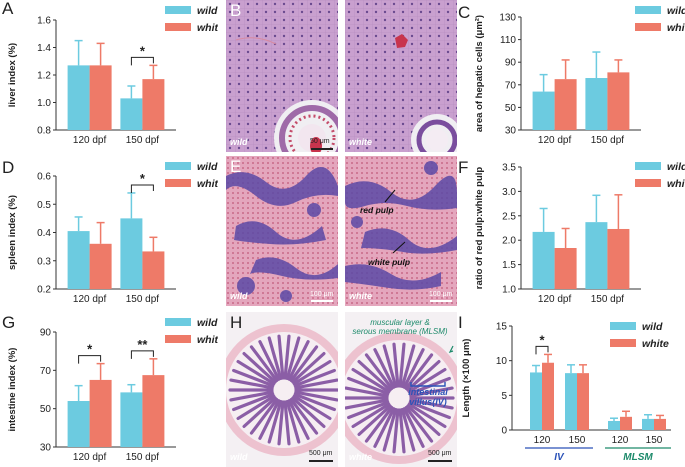 The image size is (685, 467). I want to click on scalebar-H-left, so click(321, 461).